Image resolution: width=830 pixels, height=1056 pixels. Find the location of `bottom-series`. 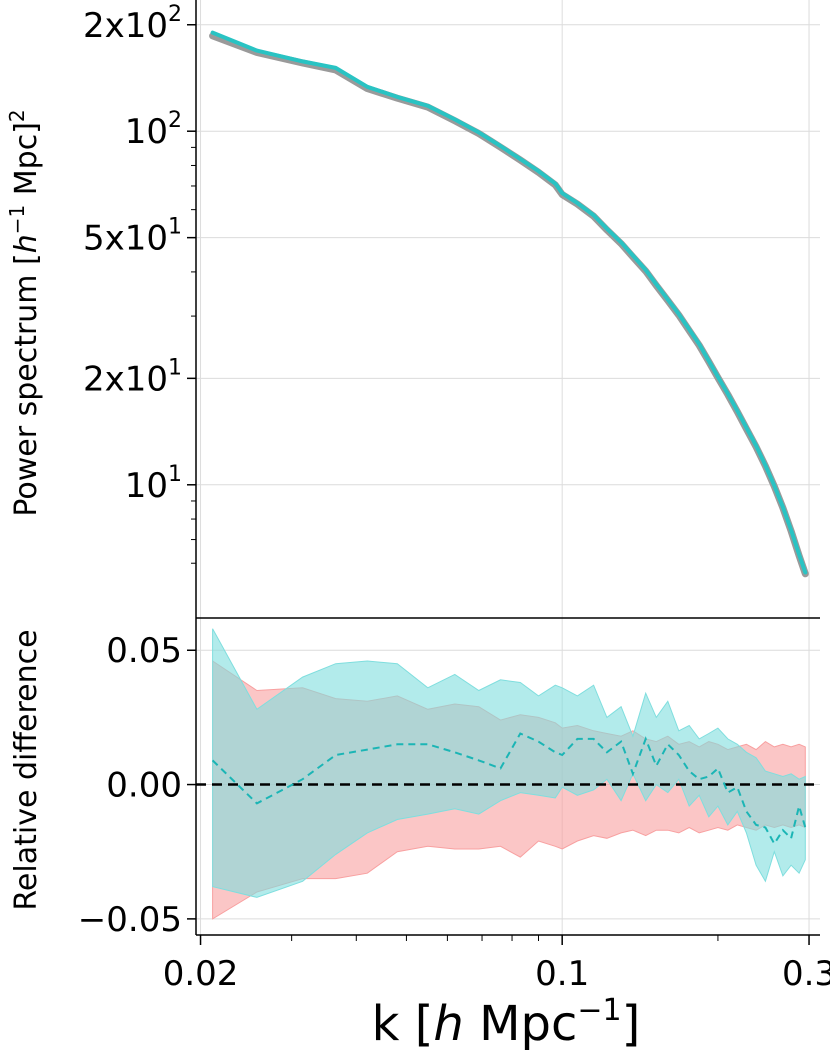

bottom-series is located at coordinates (508, 789).